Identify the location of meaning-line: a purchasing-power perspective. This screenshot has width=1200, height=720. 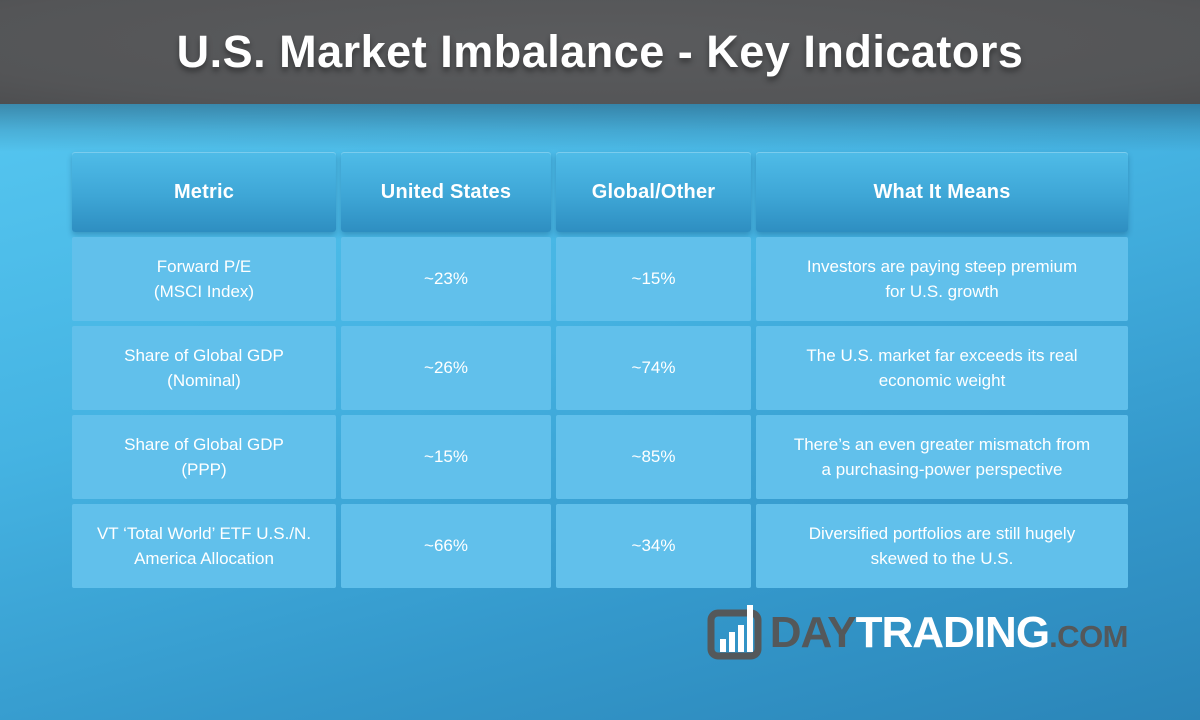
(942, 469).